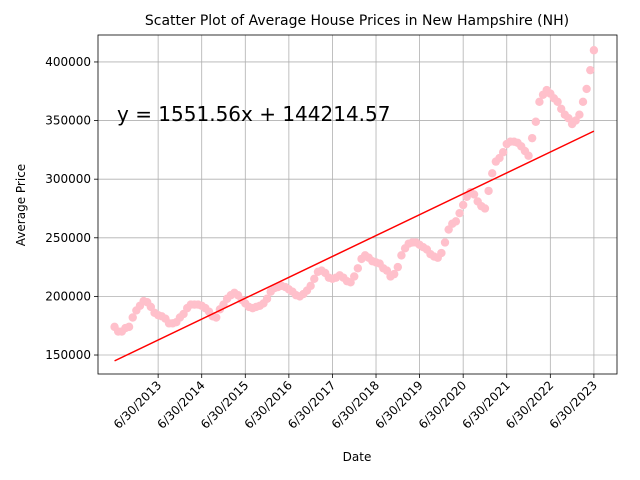  I want to click on y-tick-label: 400000, so click(68, 62).